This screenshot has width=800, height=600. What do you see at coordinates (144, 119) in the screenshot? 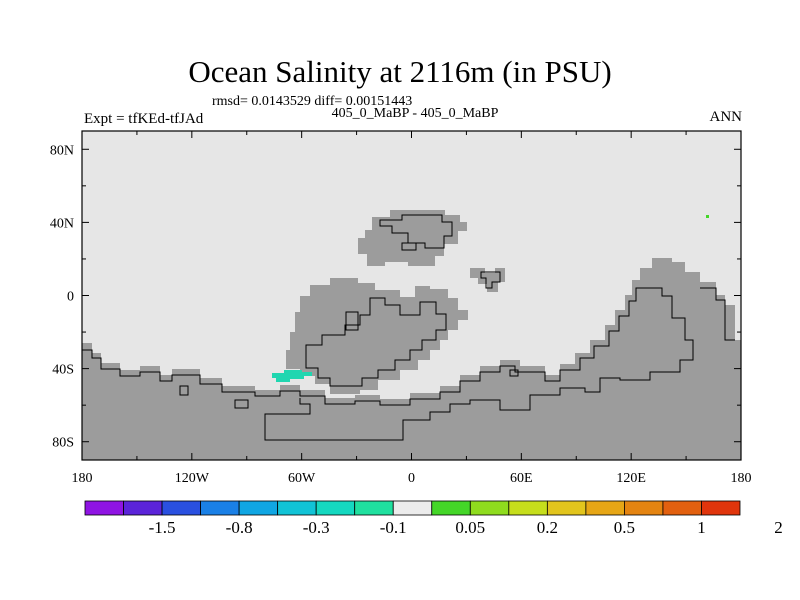
I see `experiment-label: Expt = tfKEd-tfJAd` at bounding box center [144, 119].